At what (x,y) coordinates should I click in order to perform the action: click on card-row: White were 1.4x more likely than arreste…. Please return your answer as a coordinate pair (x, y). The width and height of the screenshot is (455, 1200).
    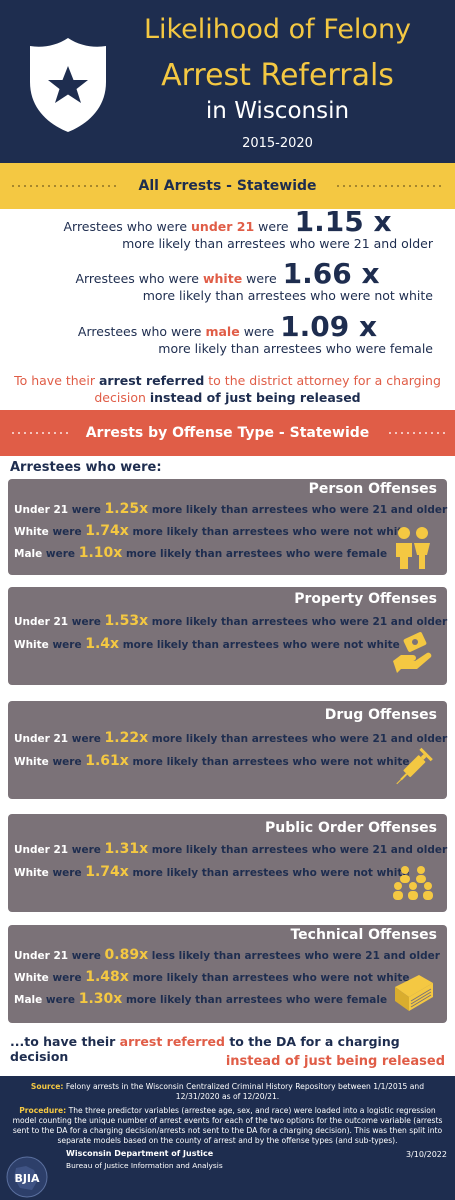
    Looking at the image, I should click on (207, 644).